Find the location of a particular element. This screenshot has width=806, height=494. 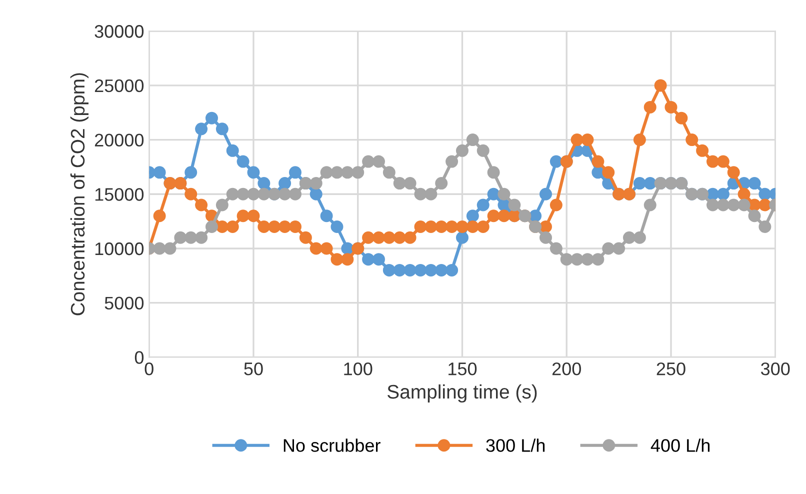

y-tick-label: 5000 is located at coordinates (124, 303).